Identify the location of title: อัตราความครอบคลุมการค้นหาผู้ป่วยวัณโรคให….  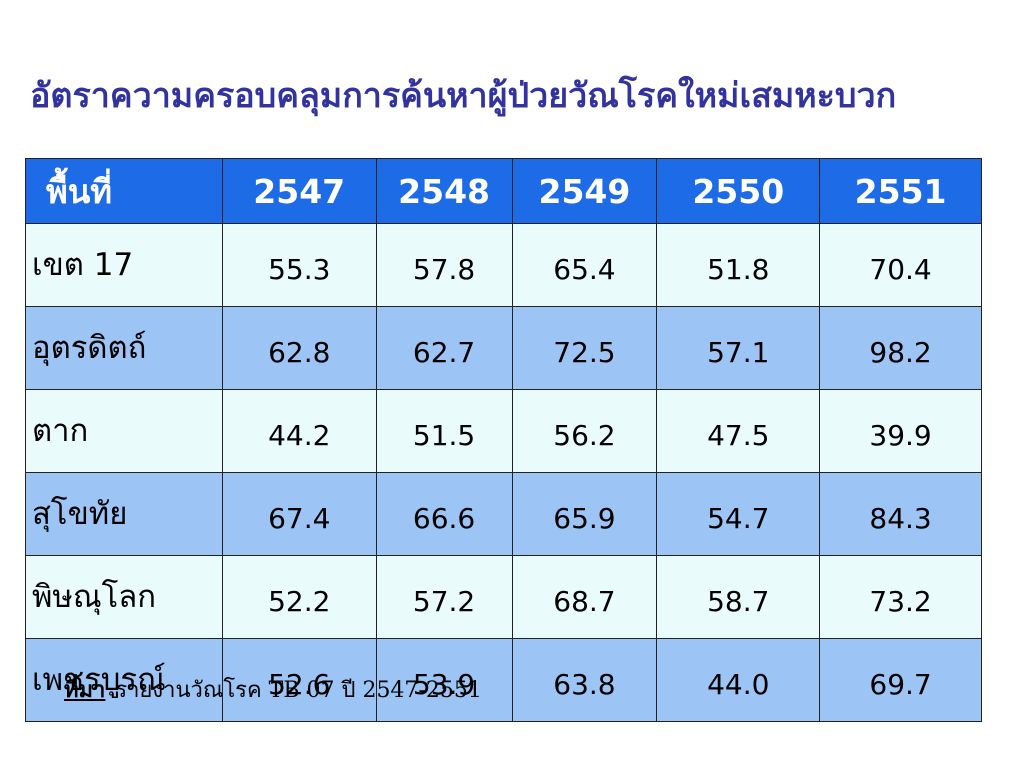
(463, 96).